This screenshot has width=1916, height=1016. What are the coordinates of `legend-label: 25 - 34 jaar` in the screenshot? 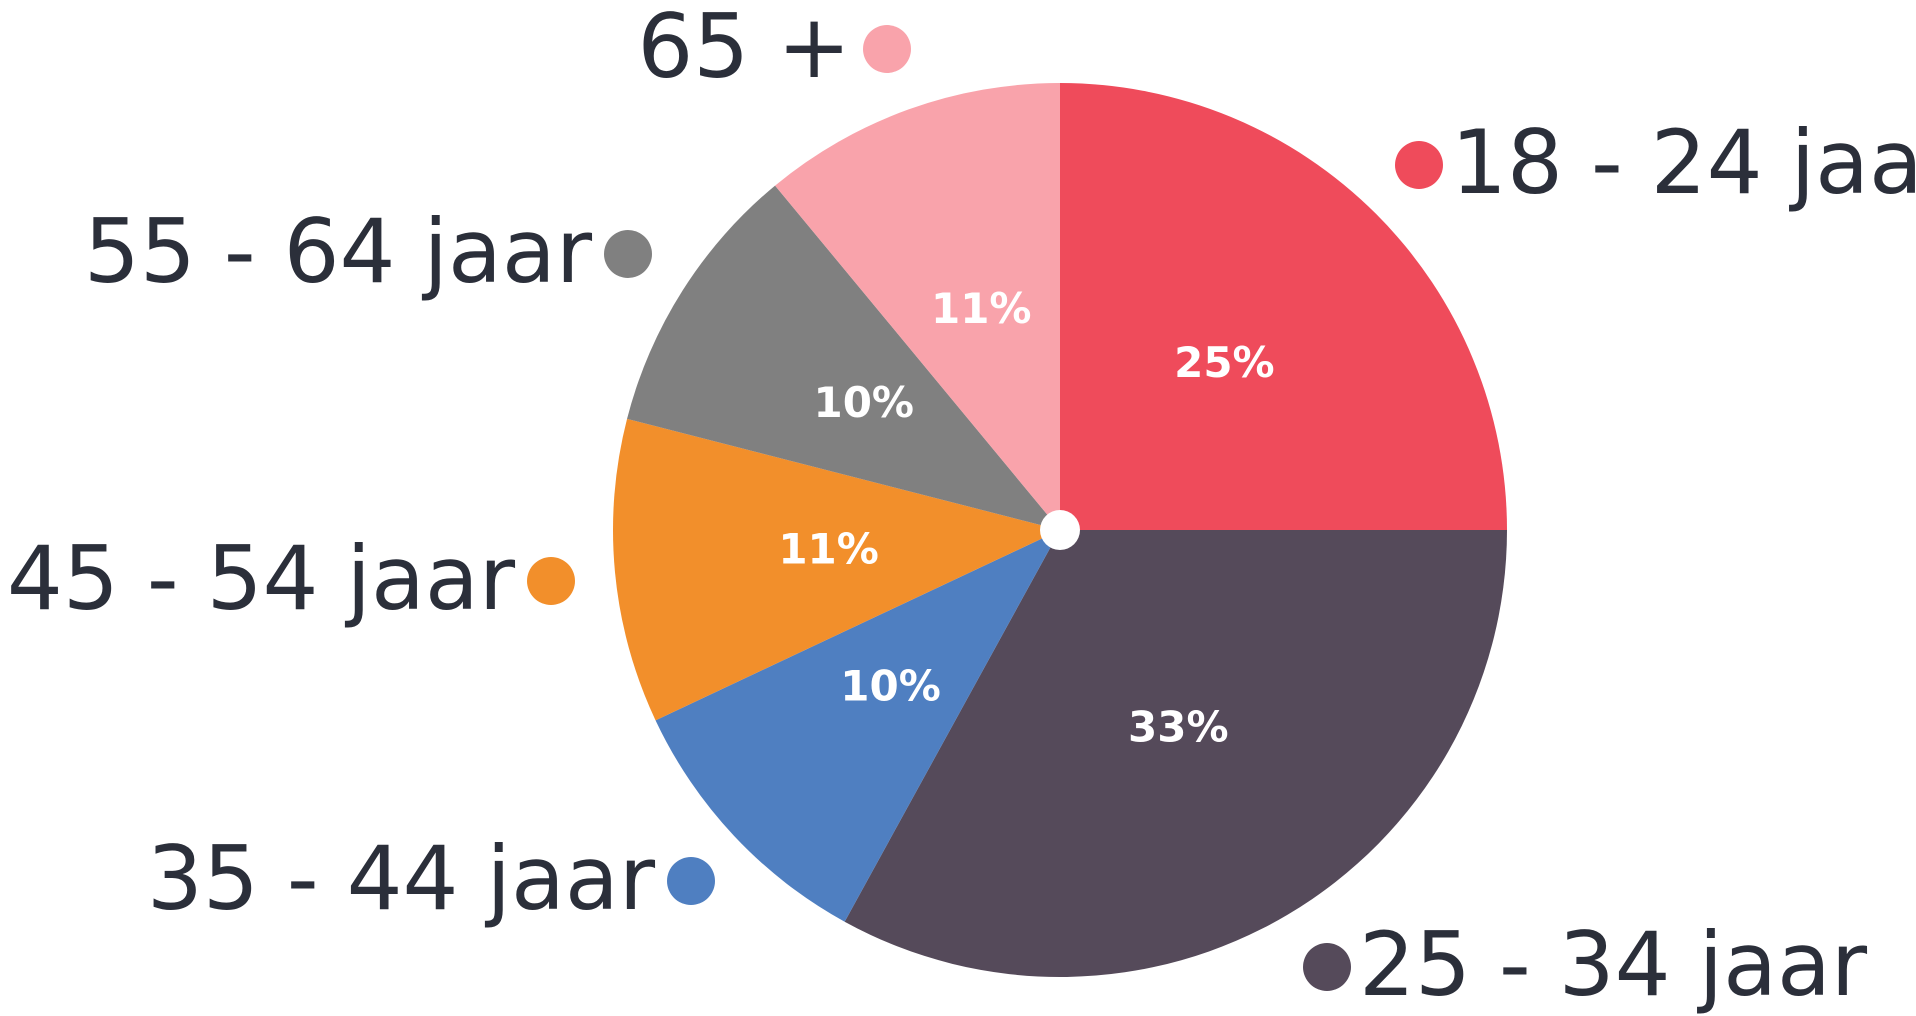 It's located at (1613, 964).